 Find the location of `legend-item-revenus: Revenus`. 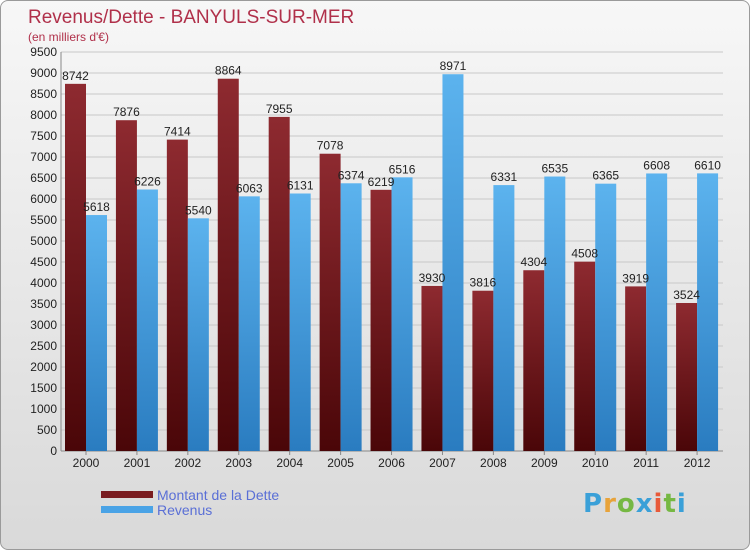

legend-item-revenus: Revenus is located at coordinates (190, 509).